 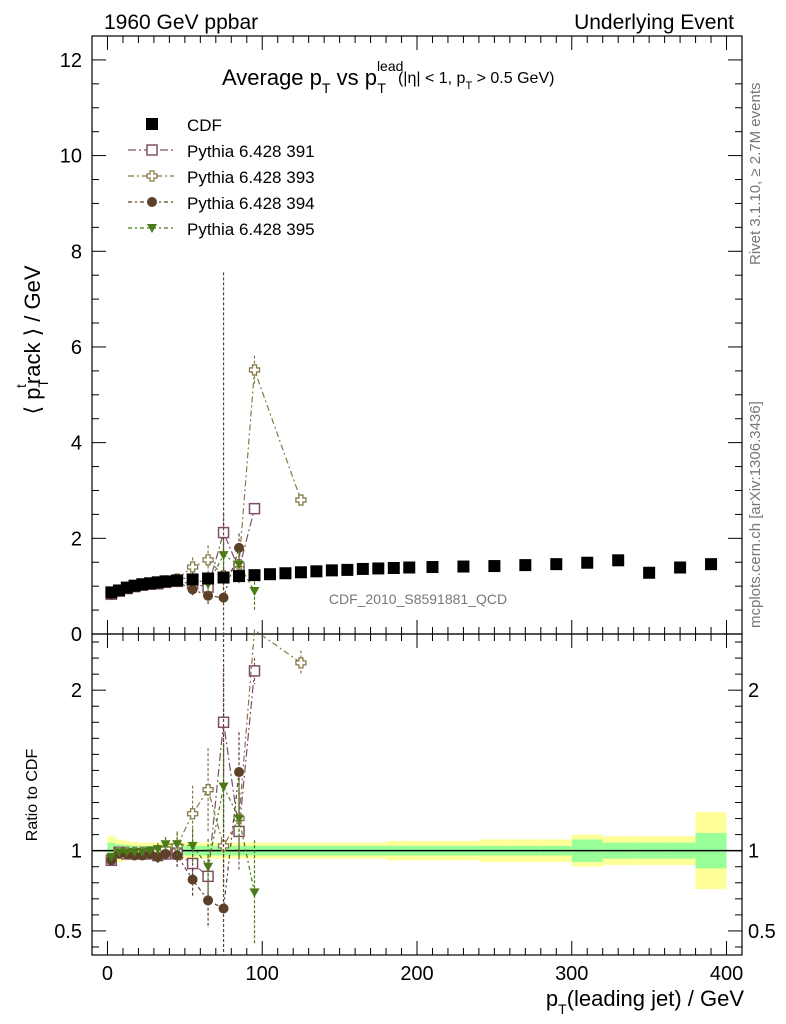 What do you see at coordinates (107, 974) in the screenshot?
I see `x-tick-label: 0` at bounding box center [107, 974].